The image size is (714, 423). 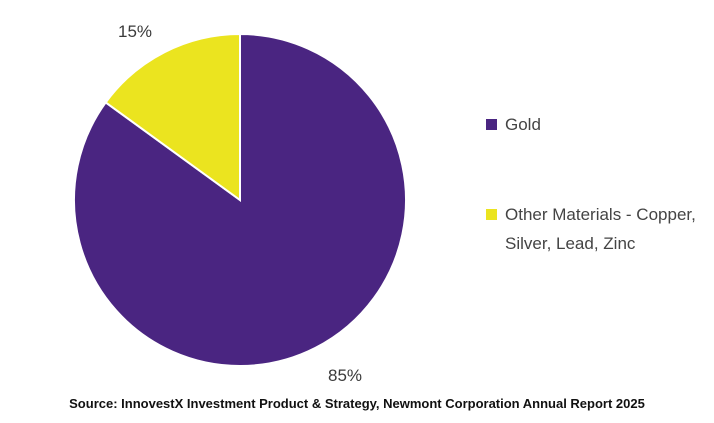 I want to click on slice-label-gold: 85%, so click(x=345, y=375).